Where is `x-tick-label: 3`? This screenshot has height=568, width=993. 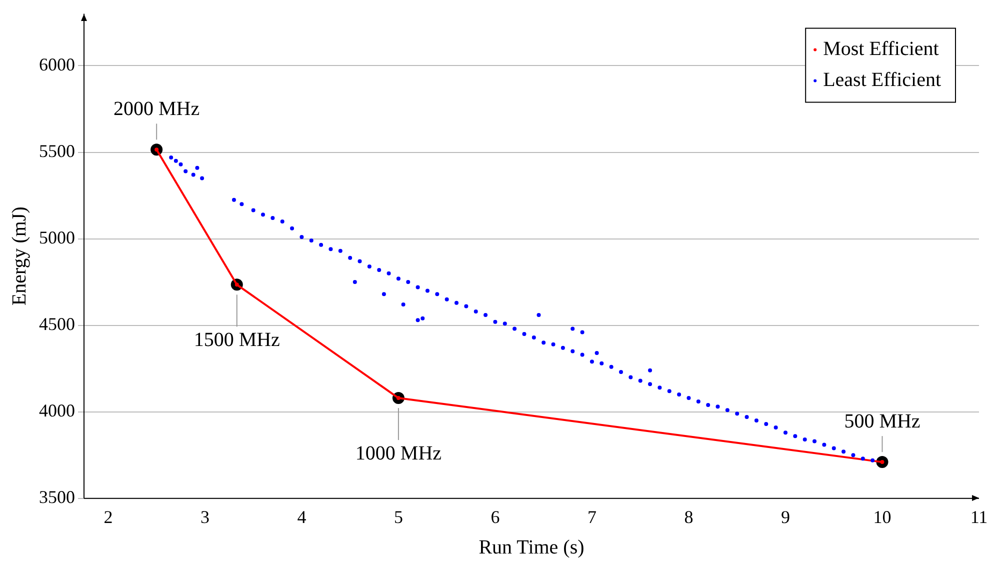 x-tick-label: 3 is located at coordinates (205, 516).